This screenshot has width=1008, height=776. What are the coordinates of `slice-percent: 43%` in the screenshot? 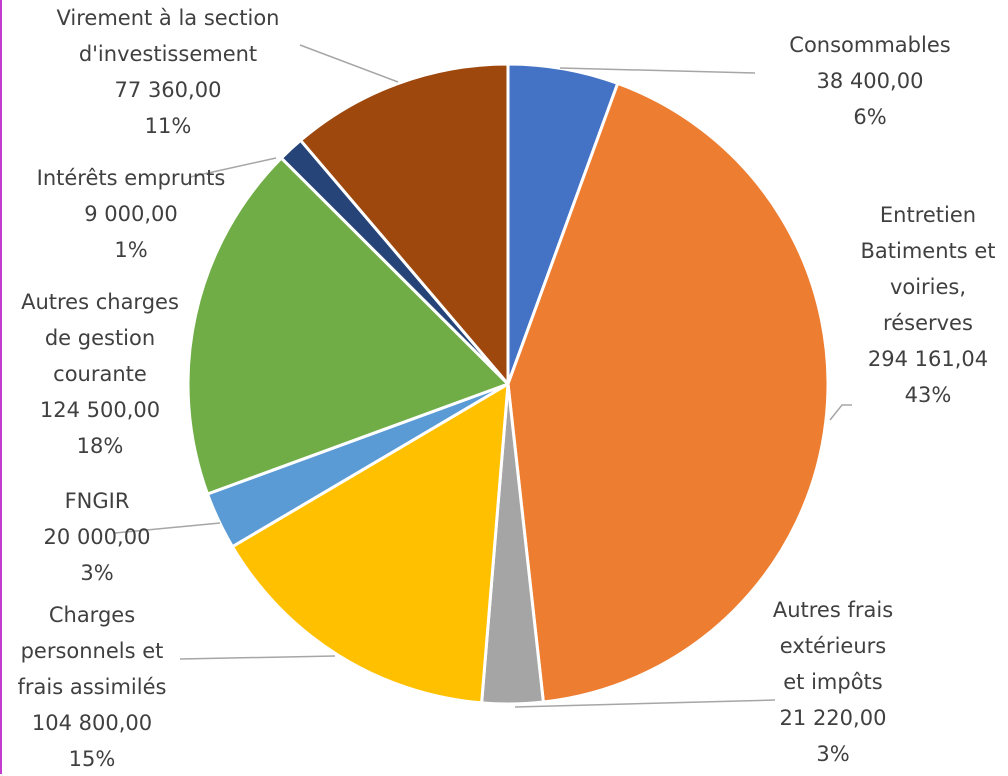 It's located at (928, 395).